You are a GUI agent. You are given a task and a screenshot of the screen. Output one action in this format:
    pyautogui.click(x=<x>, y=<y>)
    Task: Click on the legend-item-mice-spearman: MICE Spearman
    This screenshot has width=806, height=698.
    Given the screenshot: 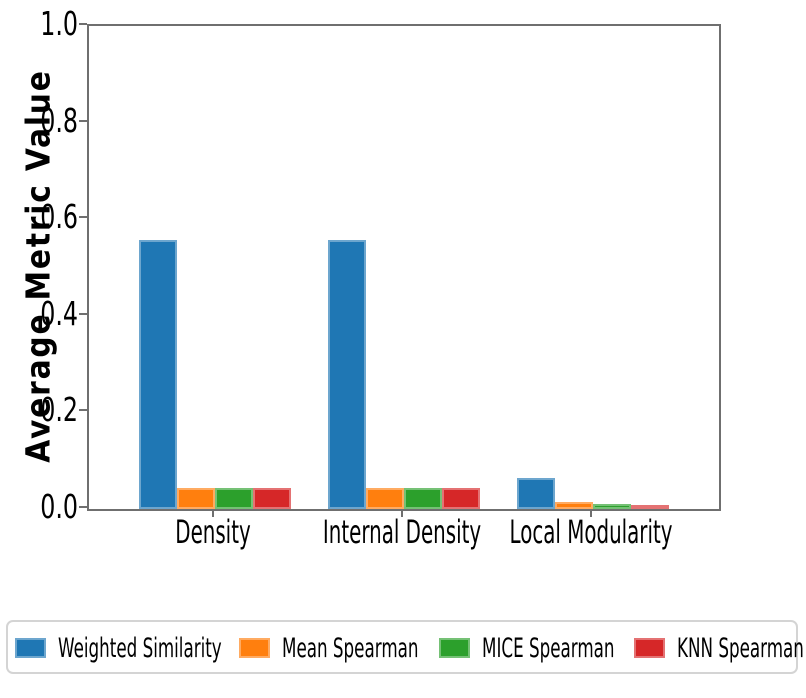 What is the action you would take?
    pyautogui.click(x=567, y=648)
    